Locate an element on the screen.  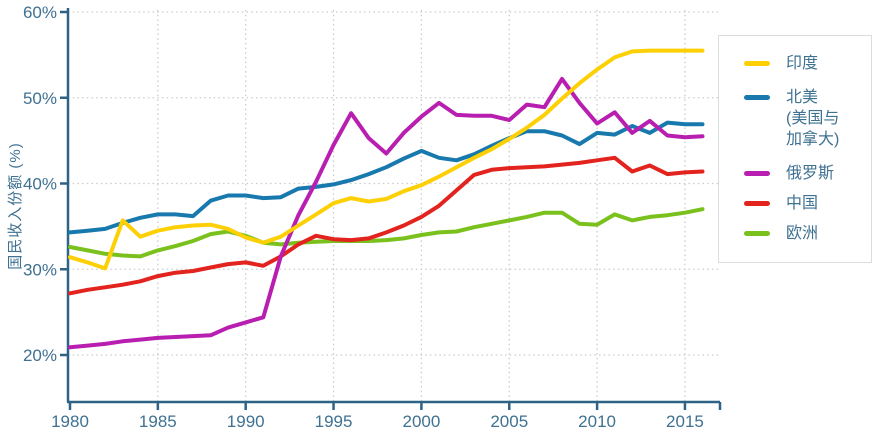
y-tick-label-20: 20% is located at coordinates (40, 355).